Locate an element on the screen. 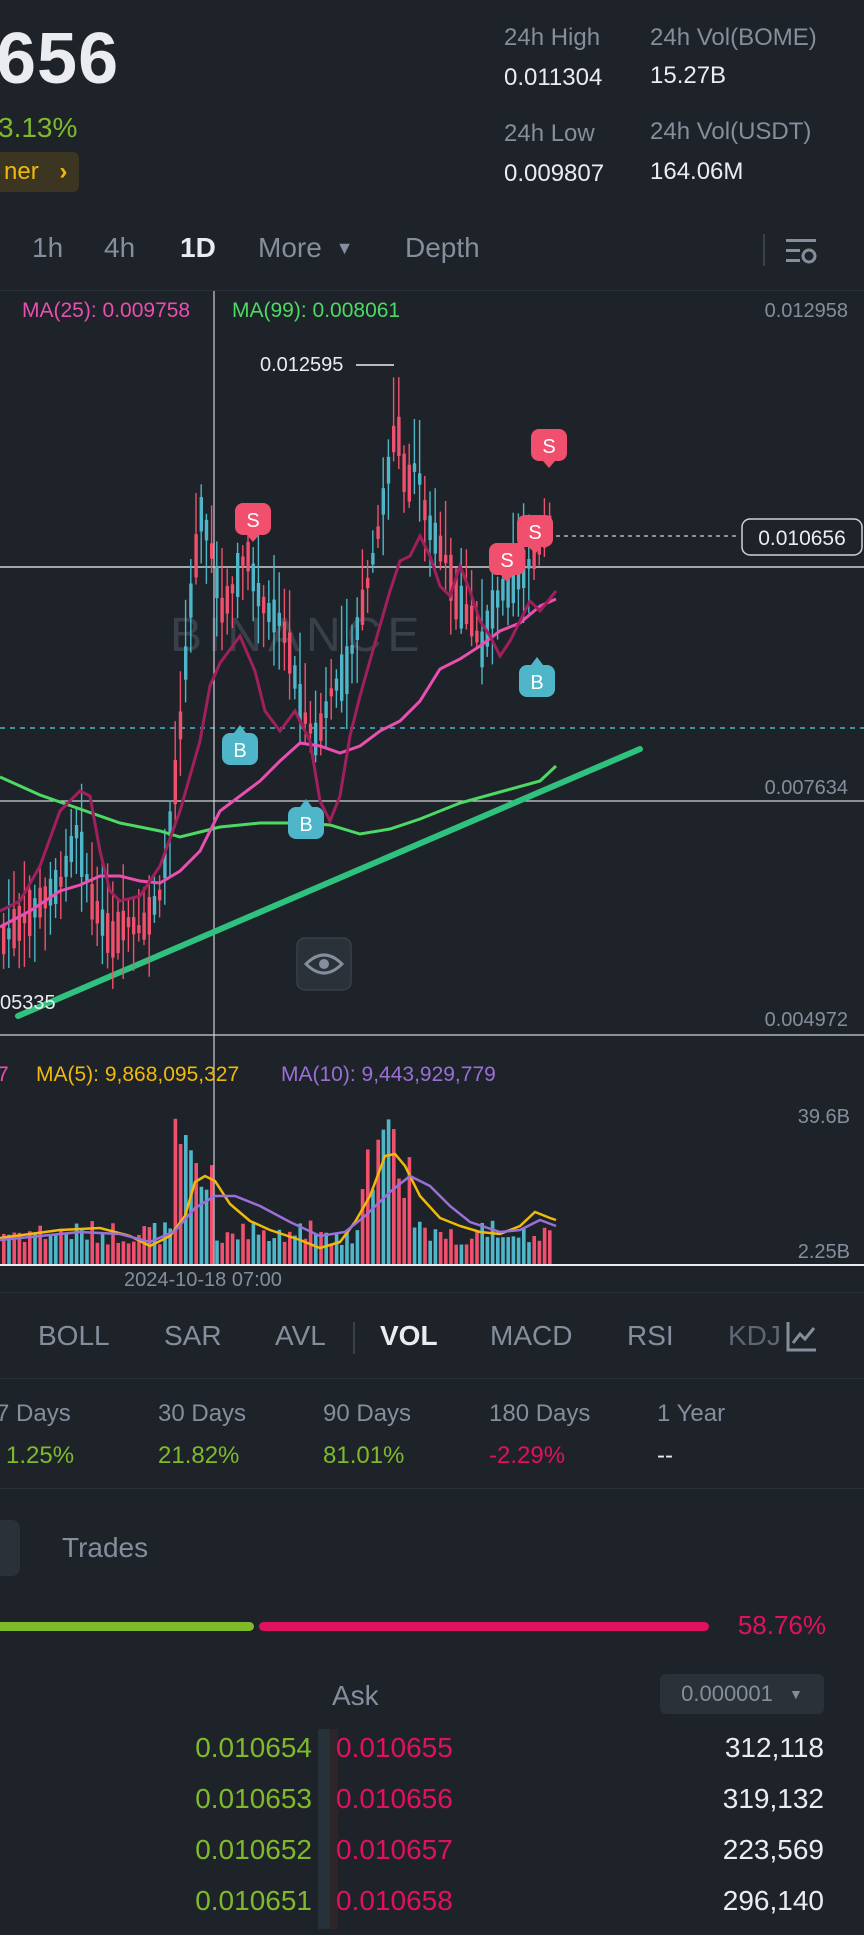 This screenshot has height=1935, width=864. orderbook-row: 0.010654 0.010655 312,118 is located at coordinates (432, 1757).